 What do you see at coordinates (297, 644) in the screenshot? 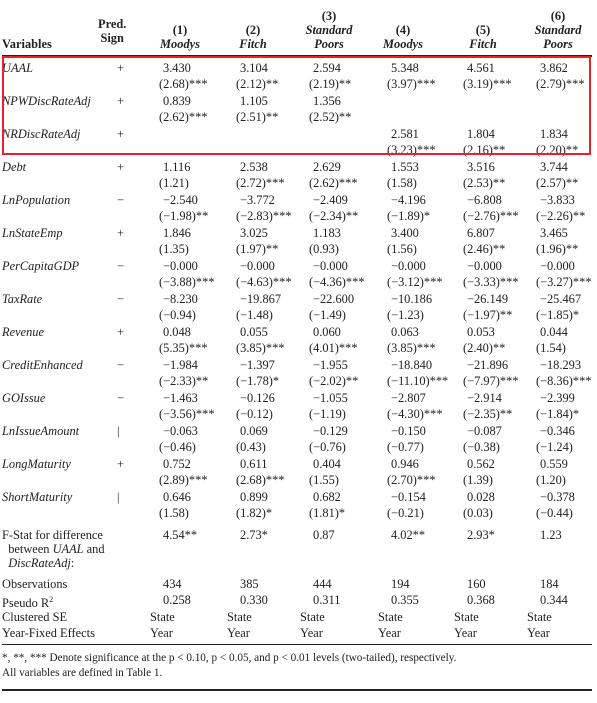
I see `bottom-rule` at bounding box center [297, 644].